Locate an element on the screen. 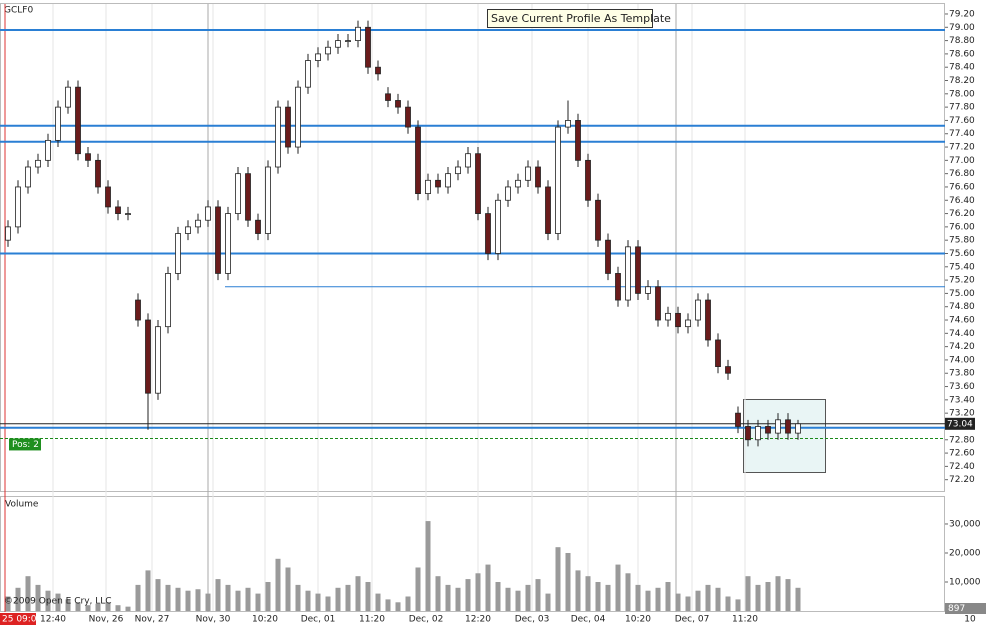 Image resolution: width=986 pixels, height=632 pixels. y-tick-label: 75.00 is located at coordinates (962, 294).